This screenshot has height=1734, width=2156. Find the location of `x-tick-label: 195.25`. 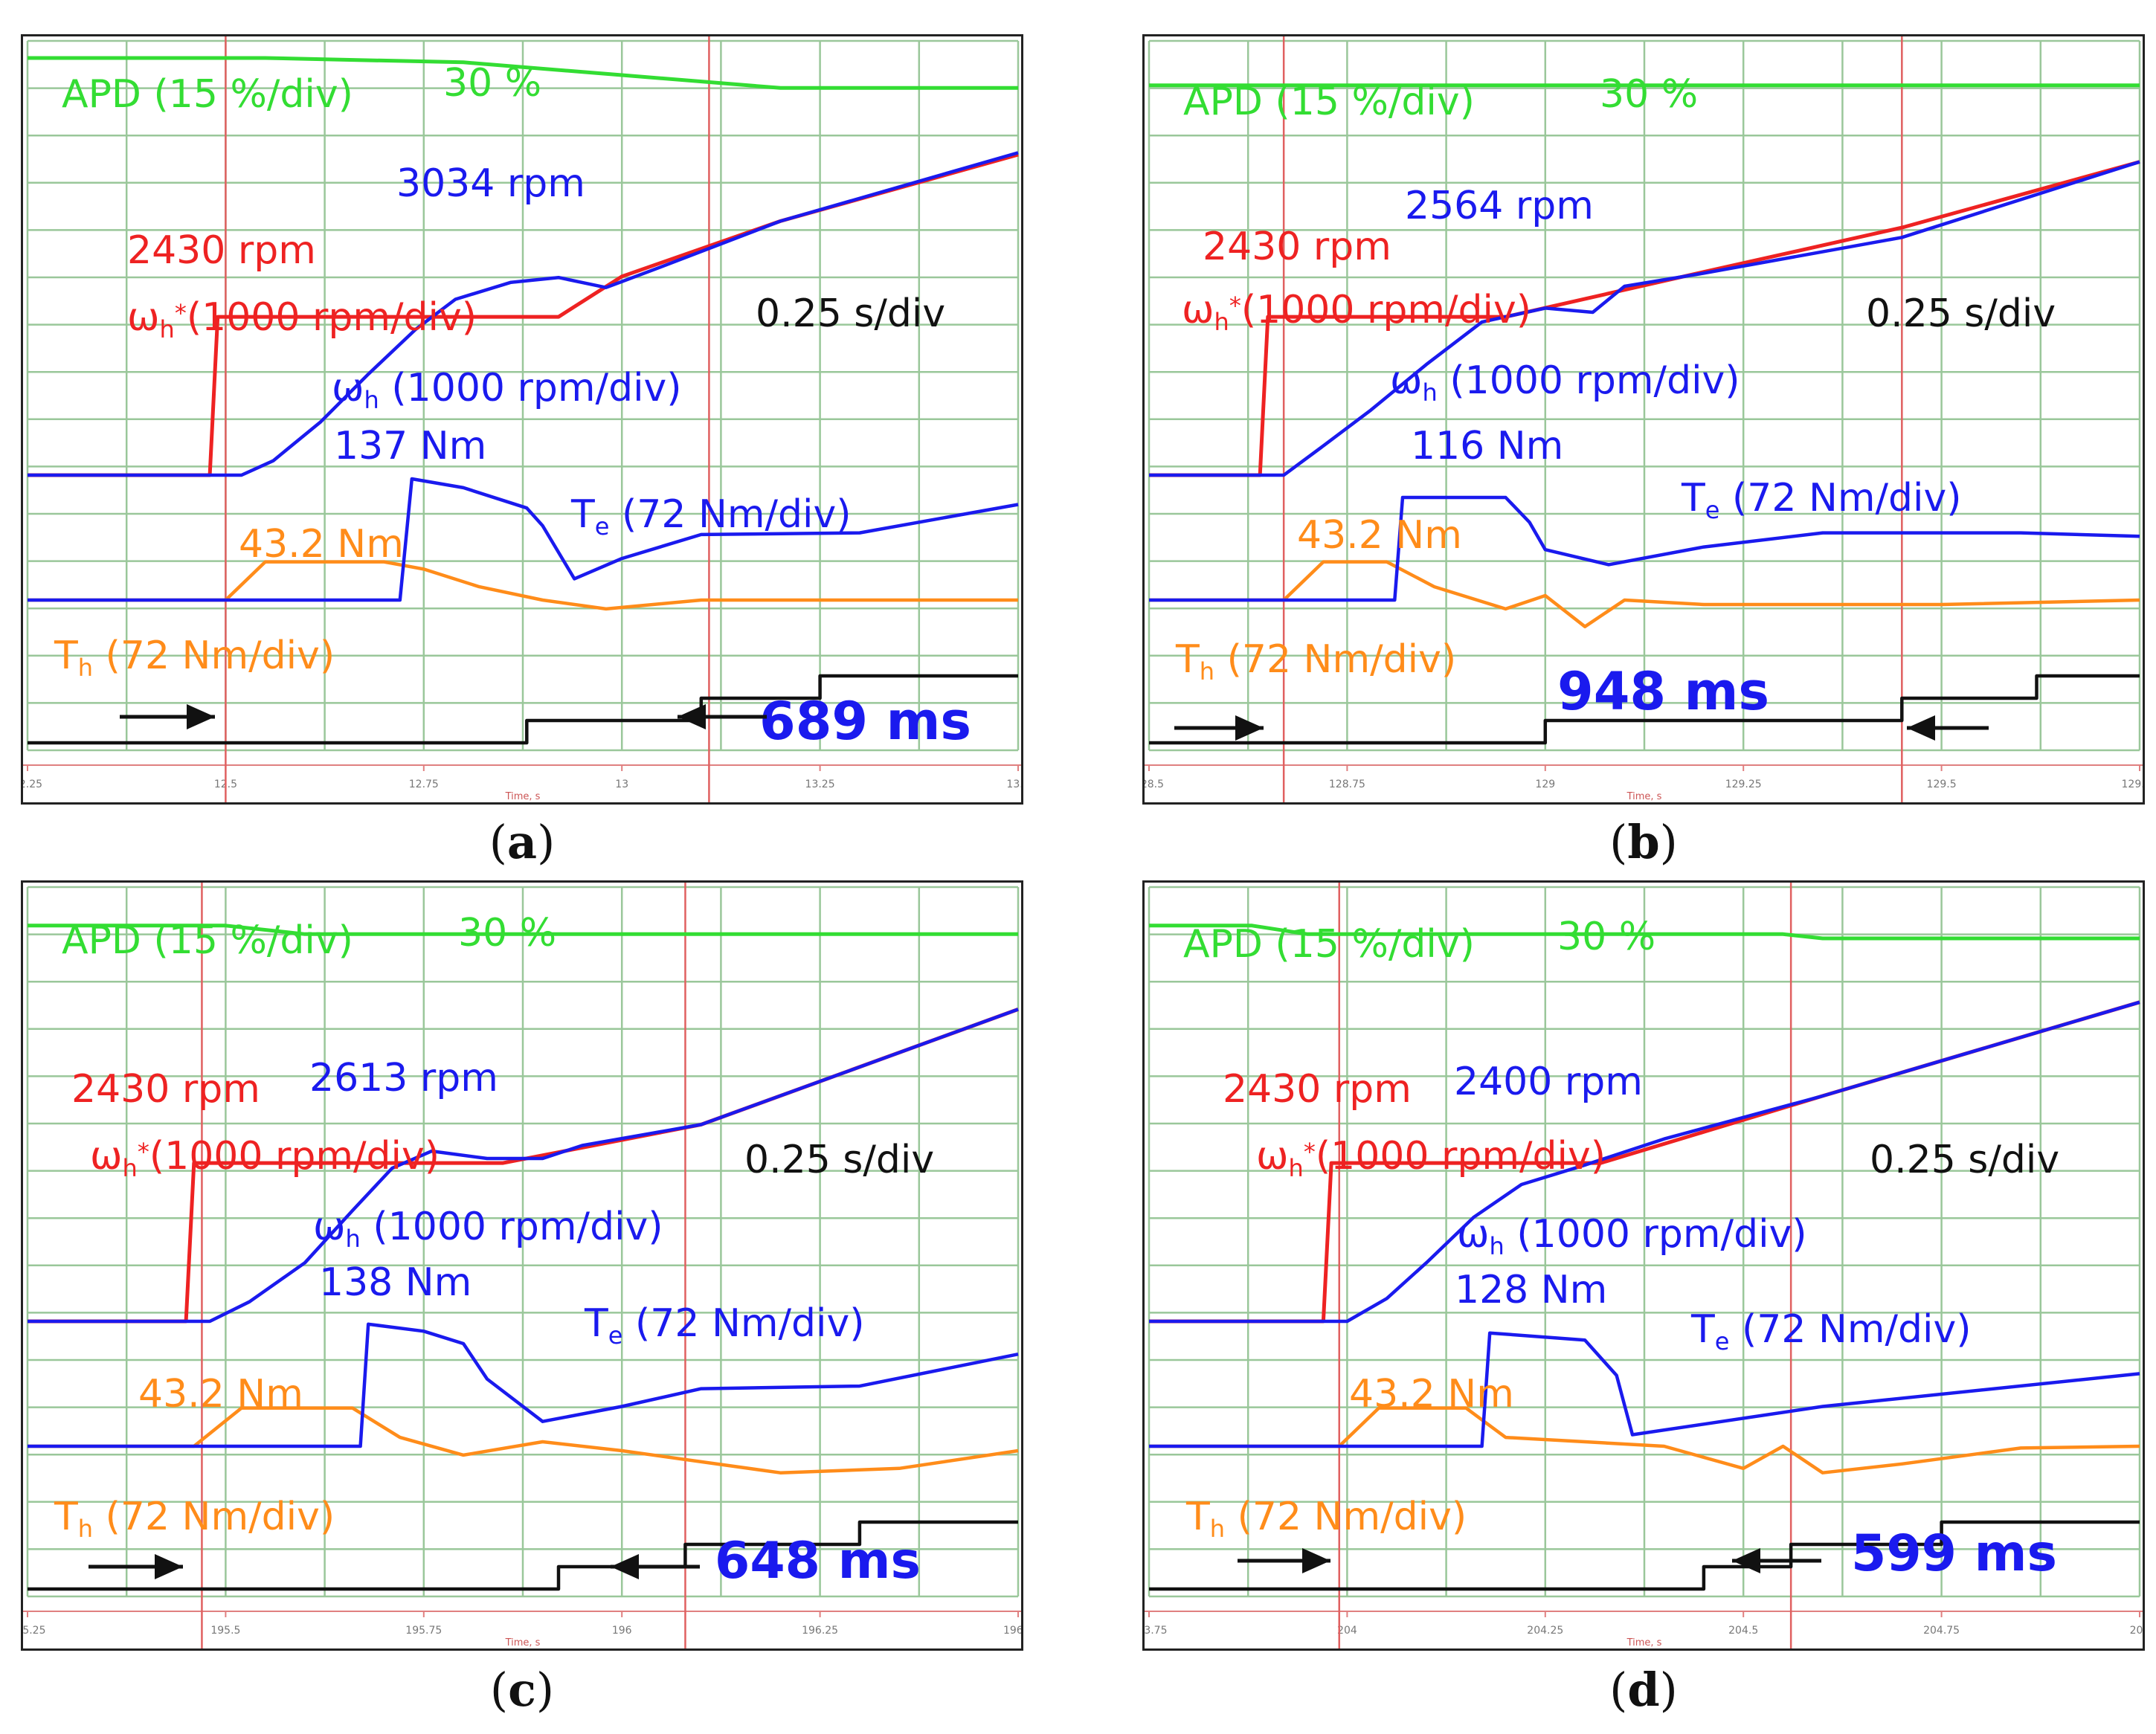

x-tick-label: 195.25 is located at coordinates (34, 1631).